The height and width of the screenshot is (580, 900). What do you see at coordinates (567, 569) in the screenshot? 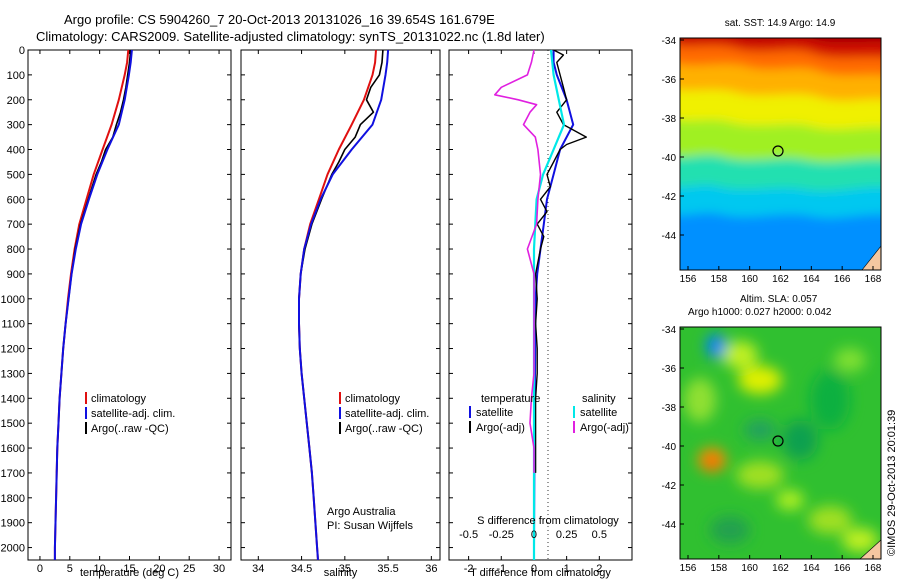
I see `x-tick-label: 1` at bounding box center [567, 569].